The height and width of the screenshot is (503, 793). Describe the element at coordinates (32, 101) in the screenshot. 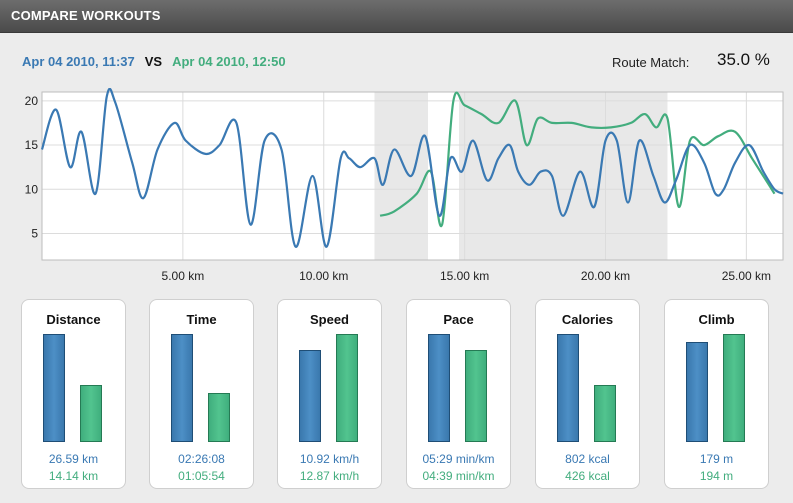

I see `y-tick-label: 20` at that location.